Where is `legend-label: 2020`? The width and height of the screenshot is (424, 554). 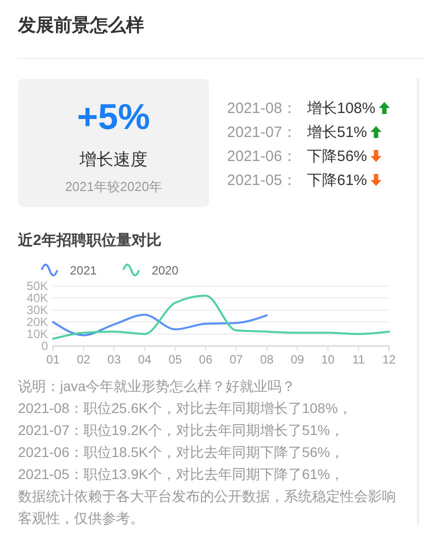
legend-label: 2020 is located at coordinates (165, 271).